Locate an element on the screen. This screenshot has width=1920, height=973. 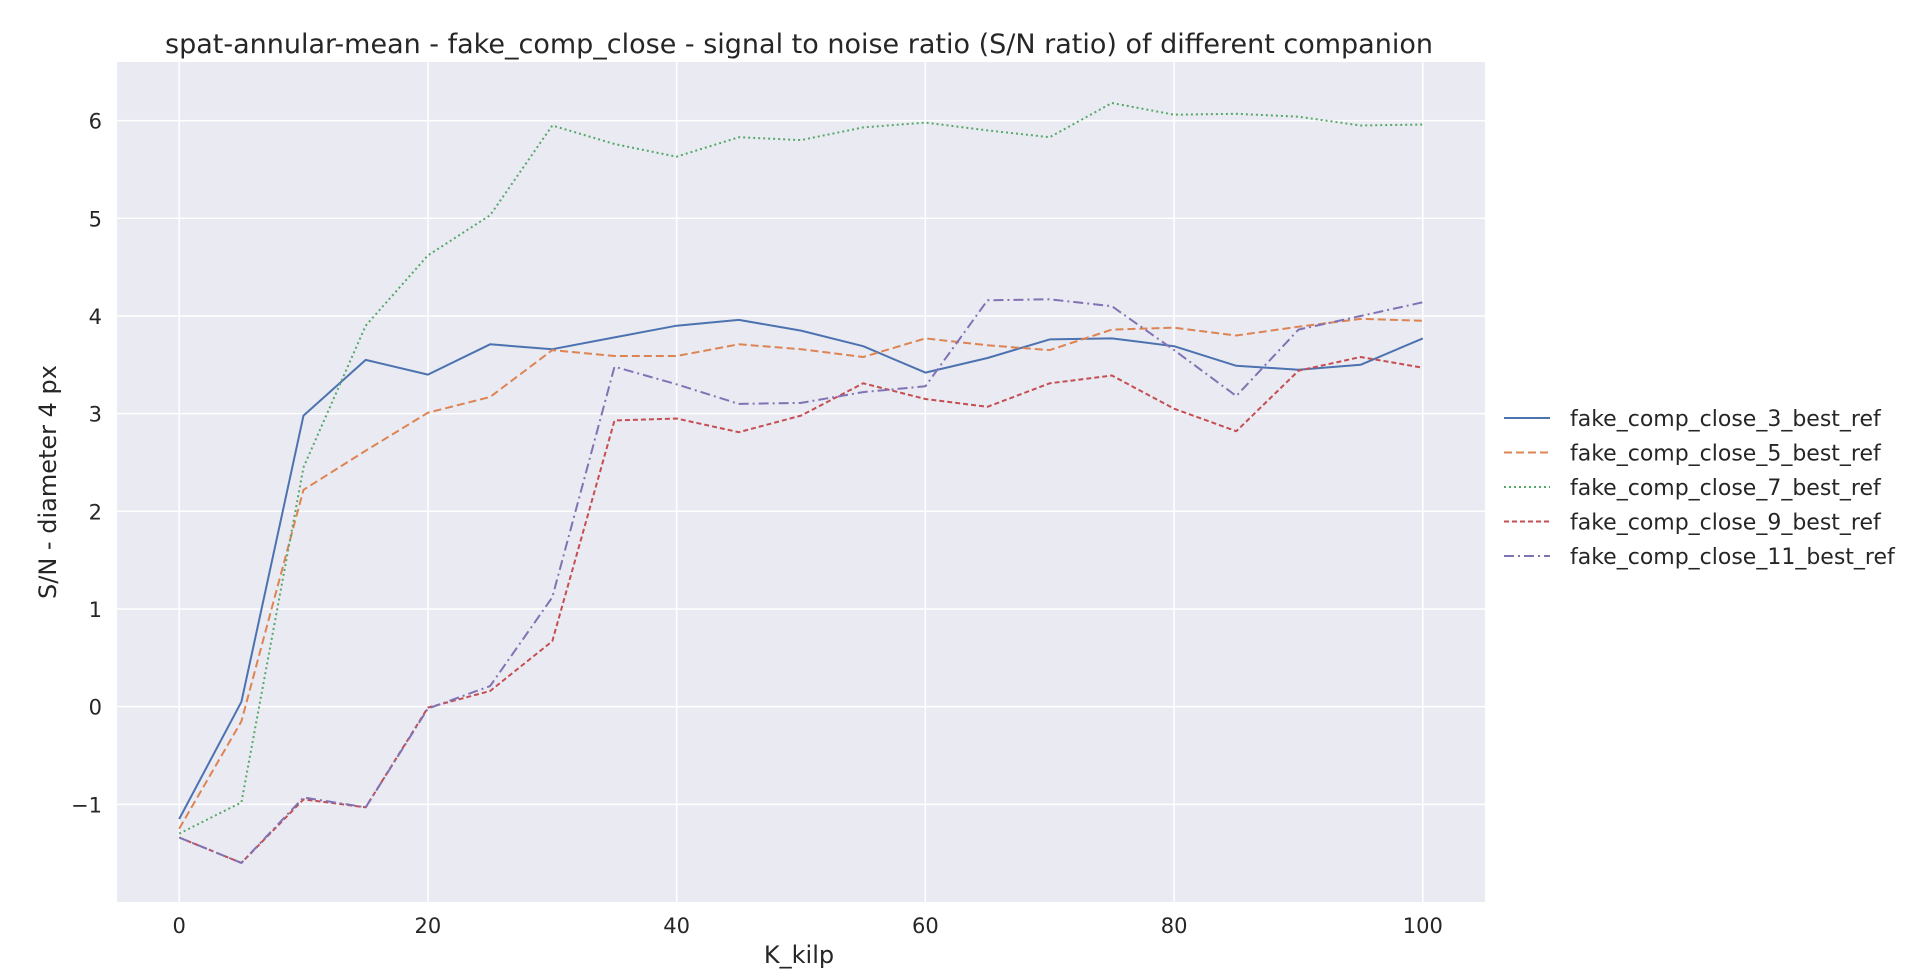
y-tick-labels: −1 0 1 2 3 4 5 6 is located at coordinates (86, 464).